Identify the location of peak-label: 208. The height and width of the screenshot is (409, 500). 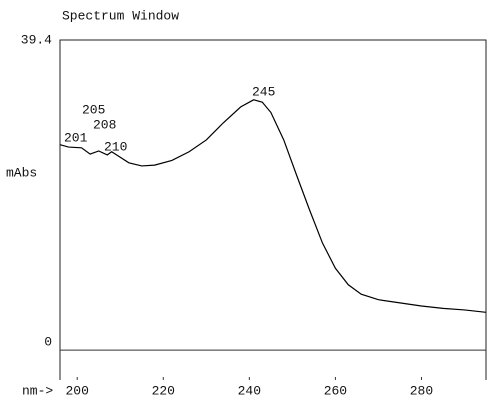
(104, 124).